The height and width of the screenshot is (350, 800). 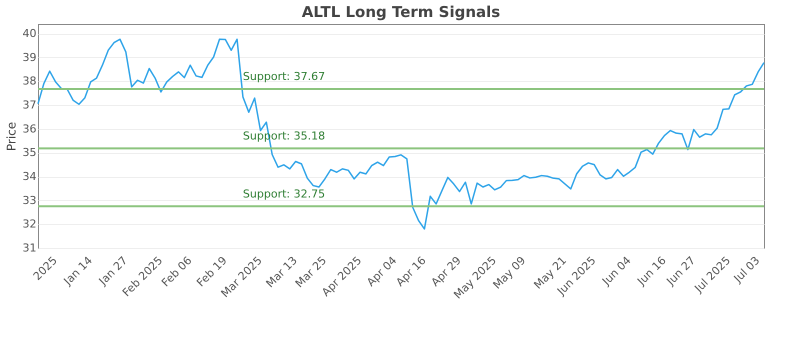 What do you see at coordinates (29, 81) in the screenshot?
I see `y-tick-label: 38` at bounding box center [29, 81].